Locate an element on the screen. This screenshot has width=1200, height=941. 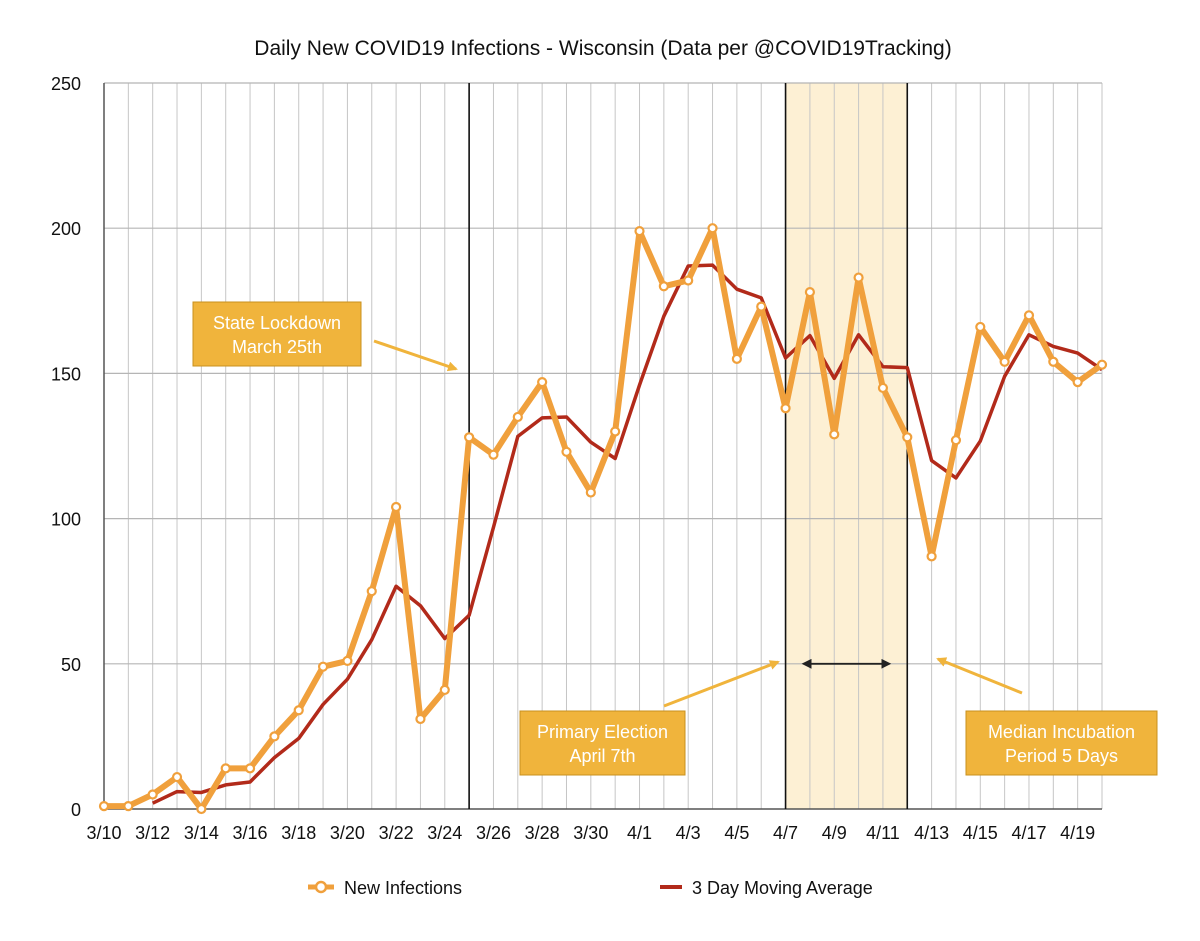
x-tick-label: 4/5 is located at coordinates (736, 833).